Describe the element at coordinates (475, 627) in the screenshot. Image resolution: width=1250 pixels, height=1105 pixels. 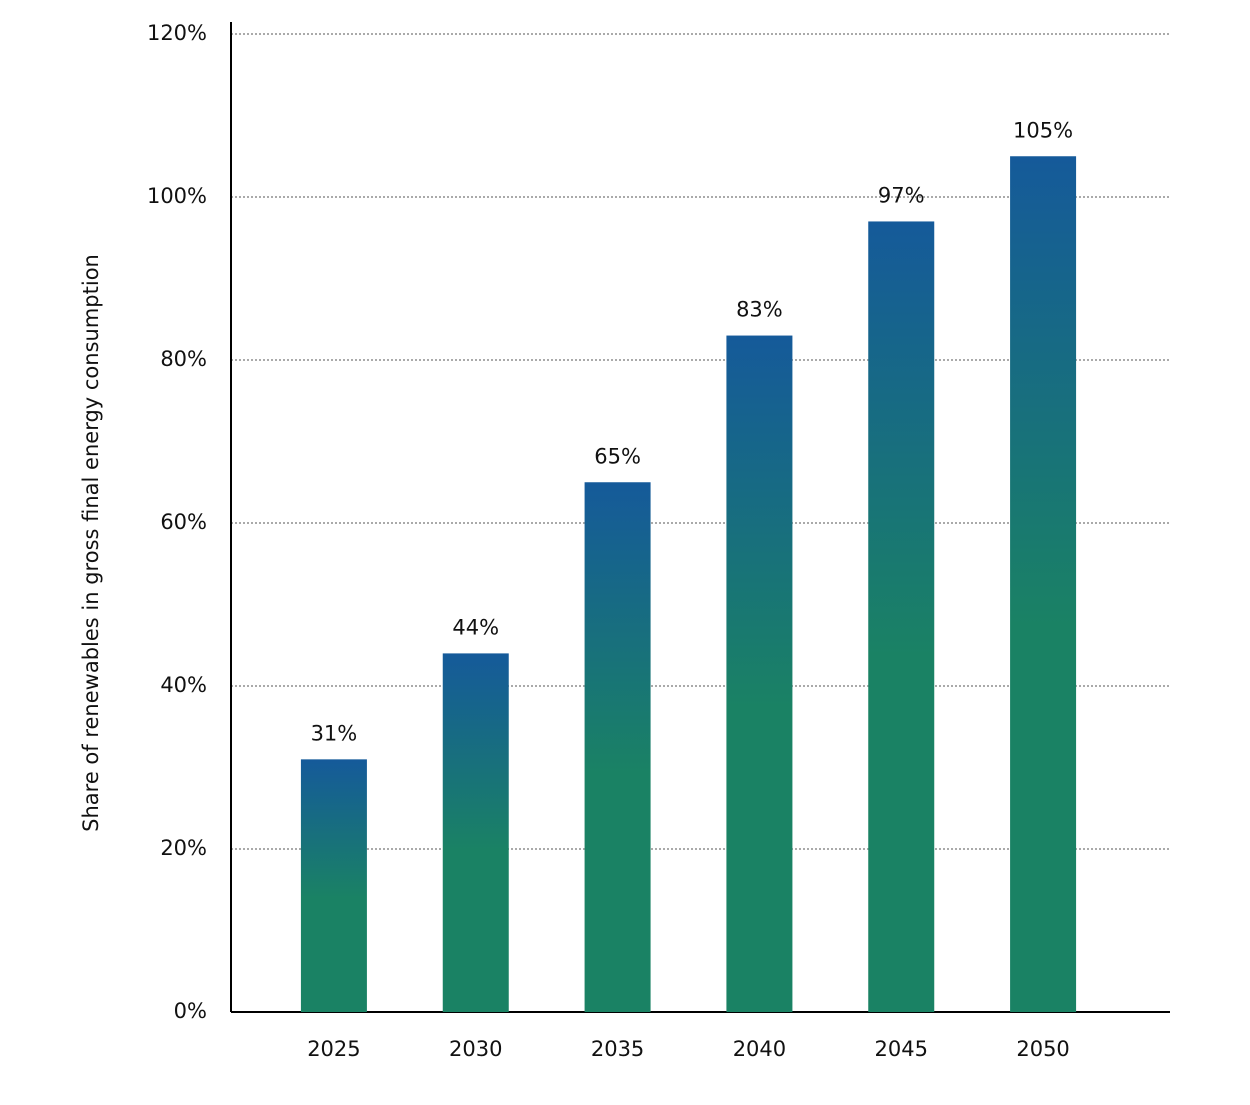
I see `data-label: 44%` at that location.